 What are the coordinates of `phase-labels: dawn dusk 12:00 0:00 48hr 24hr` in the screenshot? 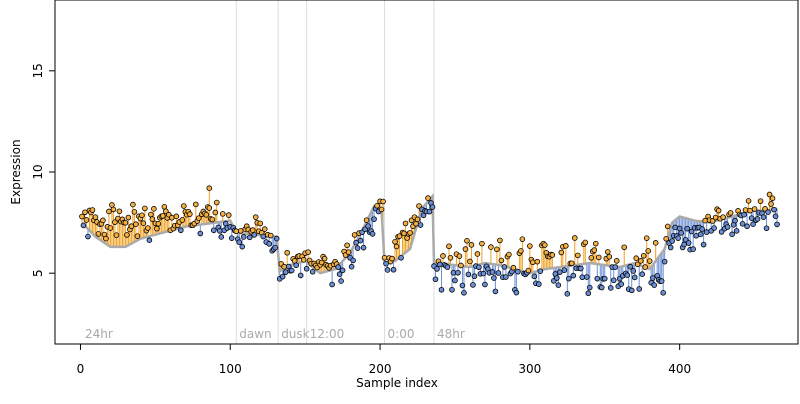 It's located at (275, 334).